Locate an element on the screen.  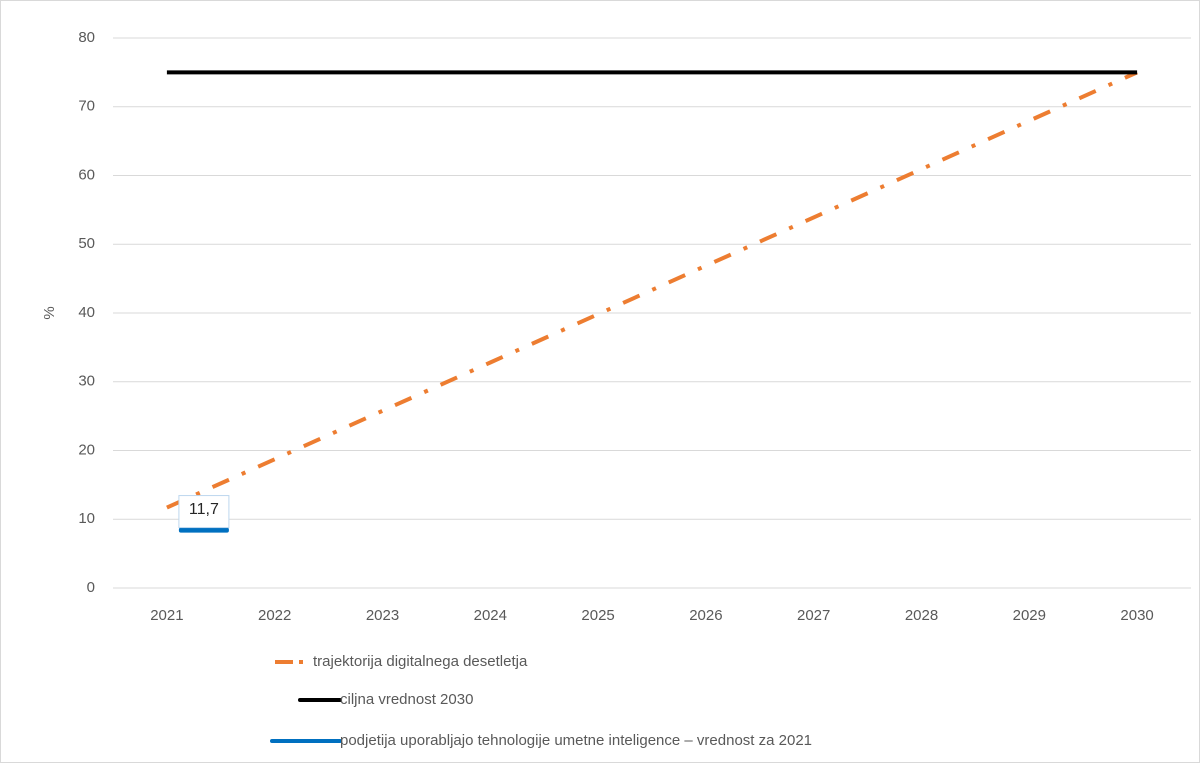
y-tick-label: 40 is located at coordinates (86, 312).